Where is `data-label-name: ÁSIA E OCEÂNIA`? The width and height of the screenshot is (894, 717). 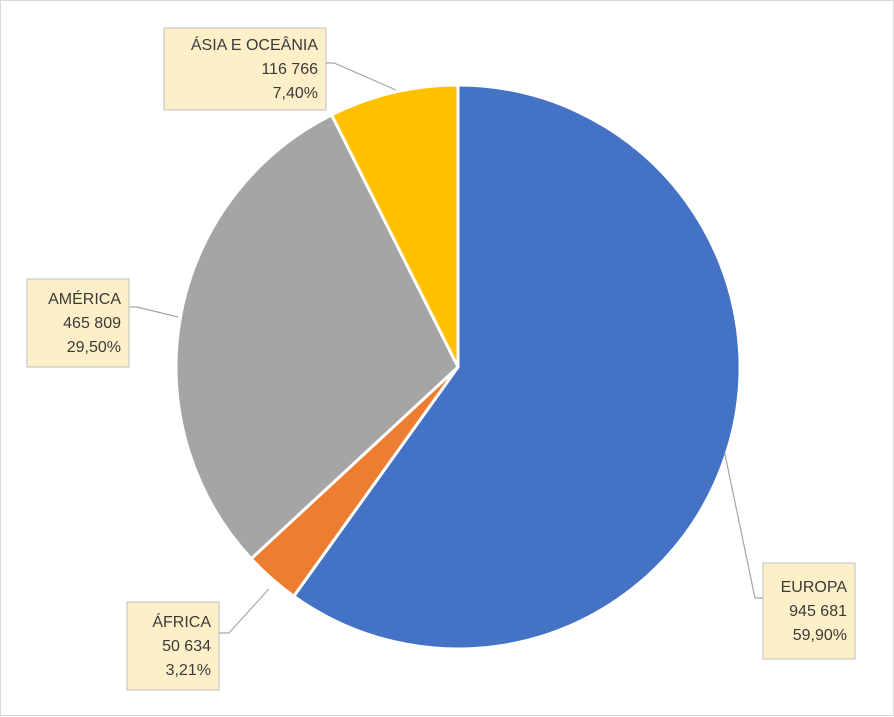 data-label-name: ÁSIA E OCEÂNIA is located at coordinates (254, 44).